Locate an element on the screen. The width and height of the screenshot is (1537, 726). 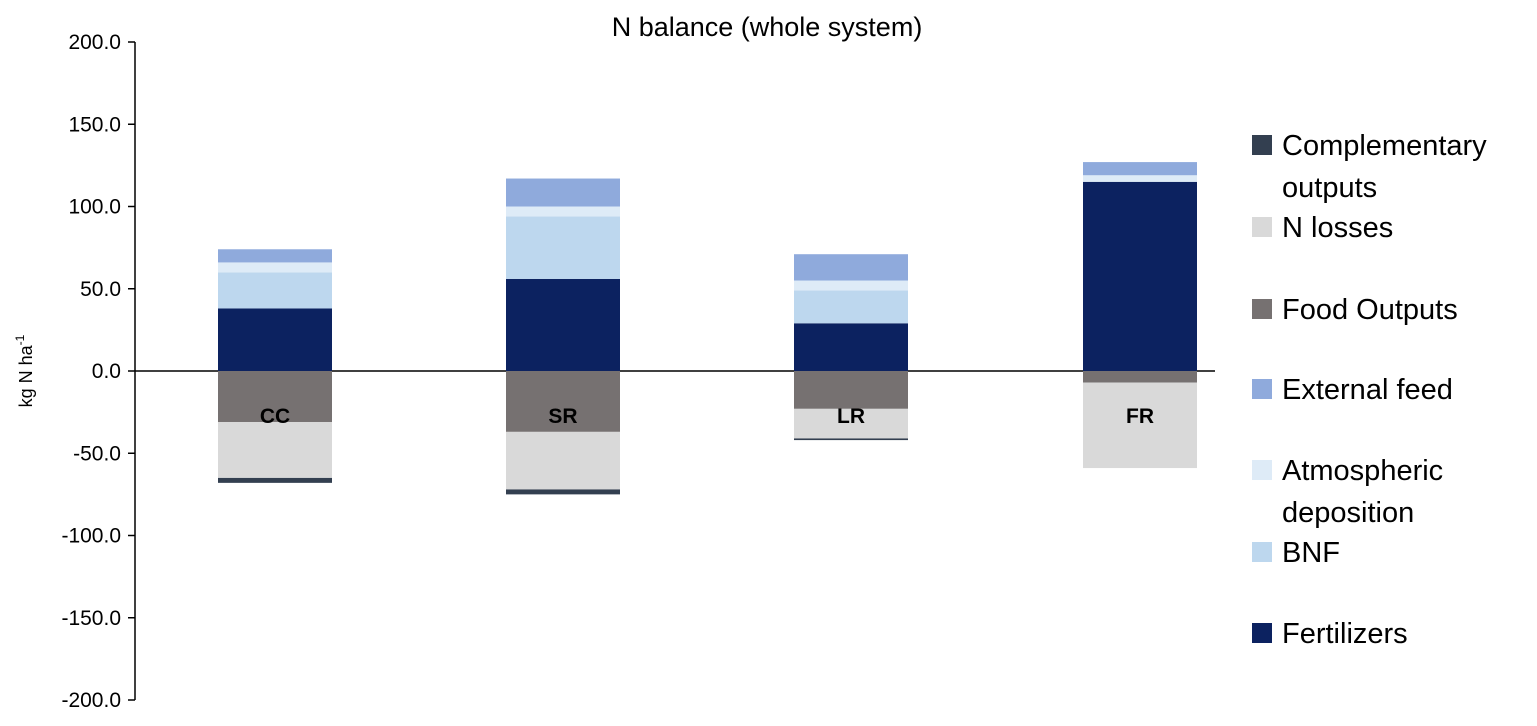
bar-segment-cc-fertilizers is located at coordinates (275, 339).